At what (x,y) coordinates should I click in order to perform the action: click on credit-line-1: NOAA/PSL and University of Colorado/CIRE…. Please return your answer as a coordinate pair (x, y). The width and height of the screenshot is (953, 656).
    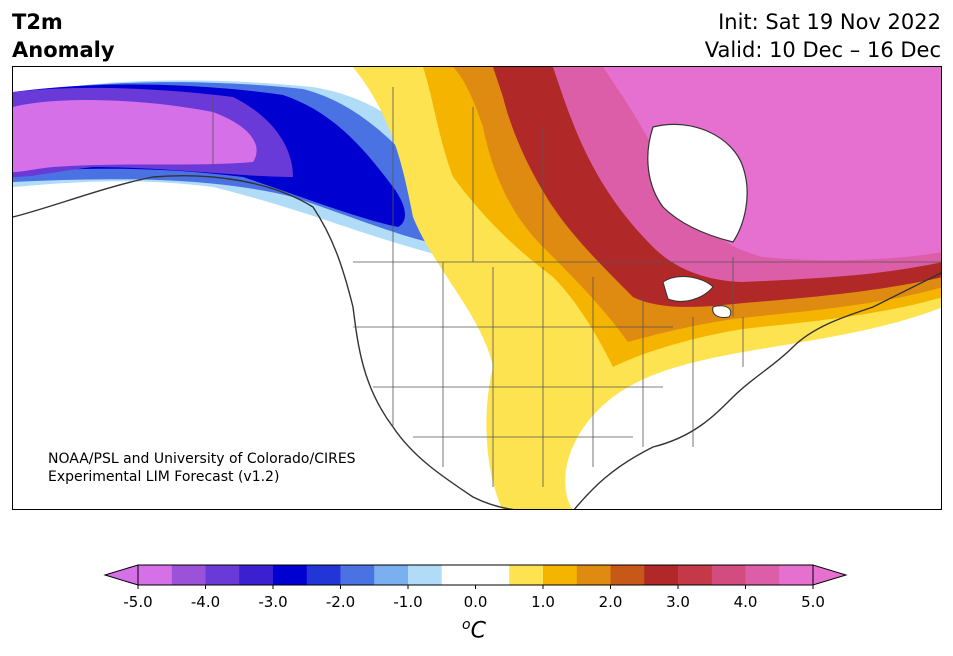
    Looking at the image, I should click on (202, 459).